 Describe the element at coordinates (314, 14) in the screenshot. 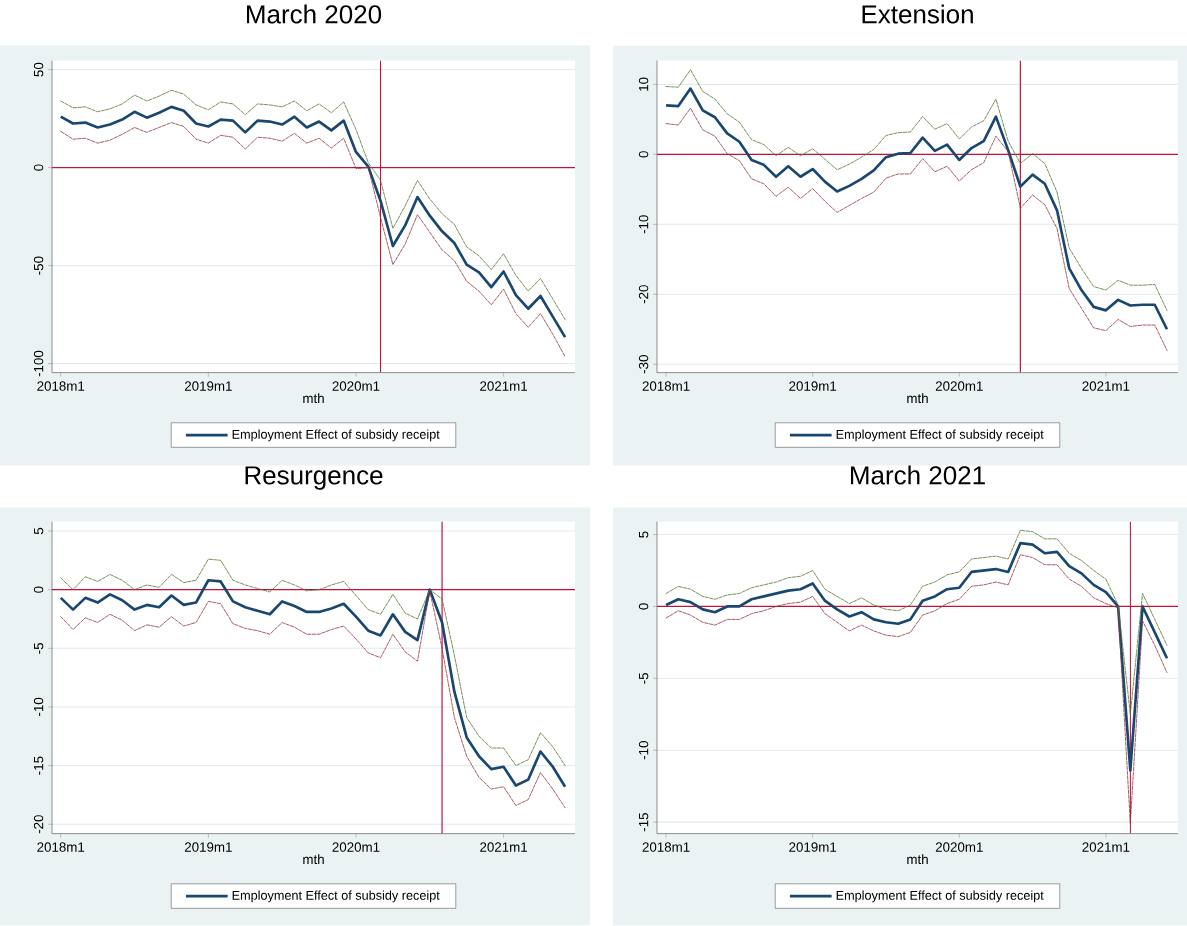

I see `chart-title: March 2020` at that location.